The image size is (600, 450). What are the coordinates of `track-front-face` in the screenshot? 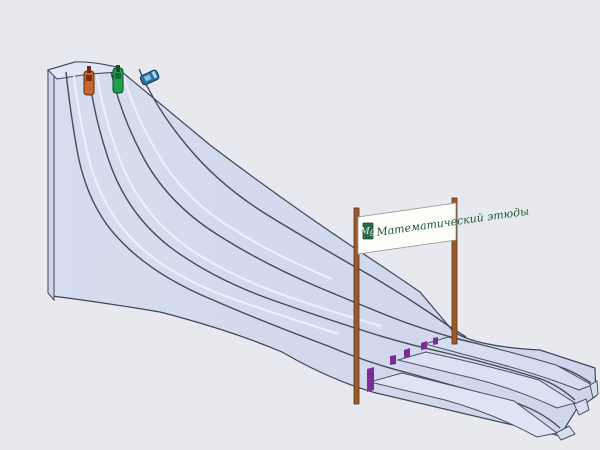 It's located at (51, 185).